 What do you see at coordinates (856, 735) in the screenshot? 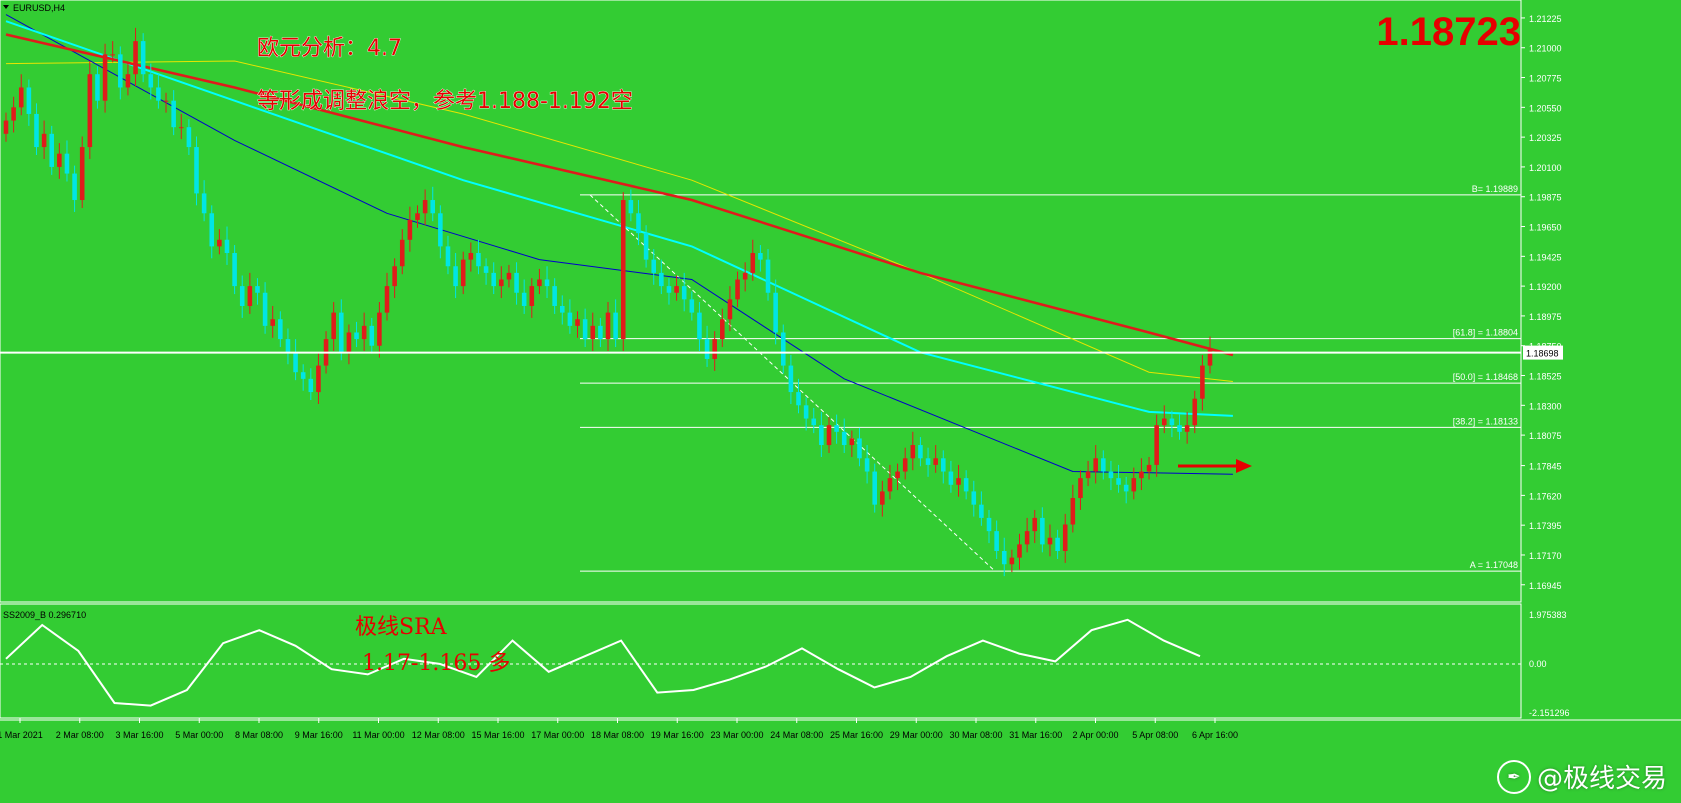
I see `x-tick-label: 25 Mar 16:00` at bounding box center [856, 735].